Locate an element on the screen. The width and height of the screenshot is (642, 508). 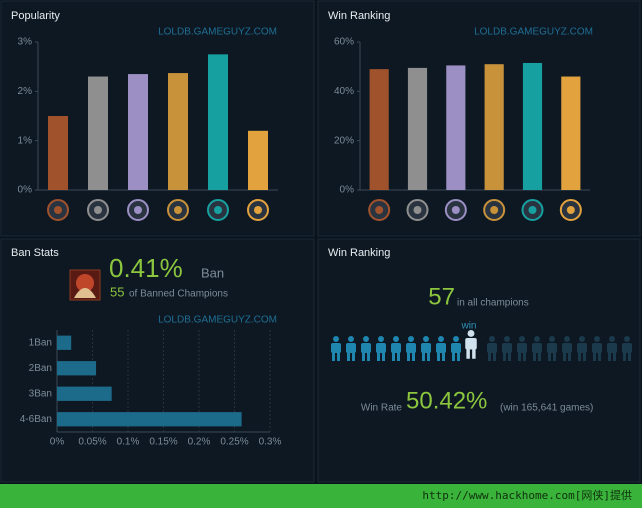
win-rate: 50.42% is located at coordinates (446, 400).